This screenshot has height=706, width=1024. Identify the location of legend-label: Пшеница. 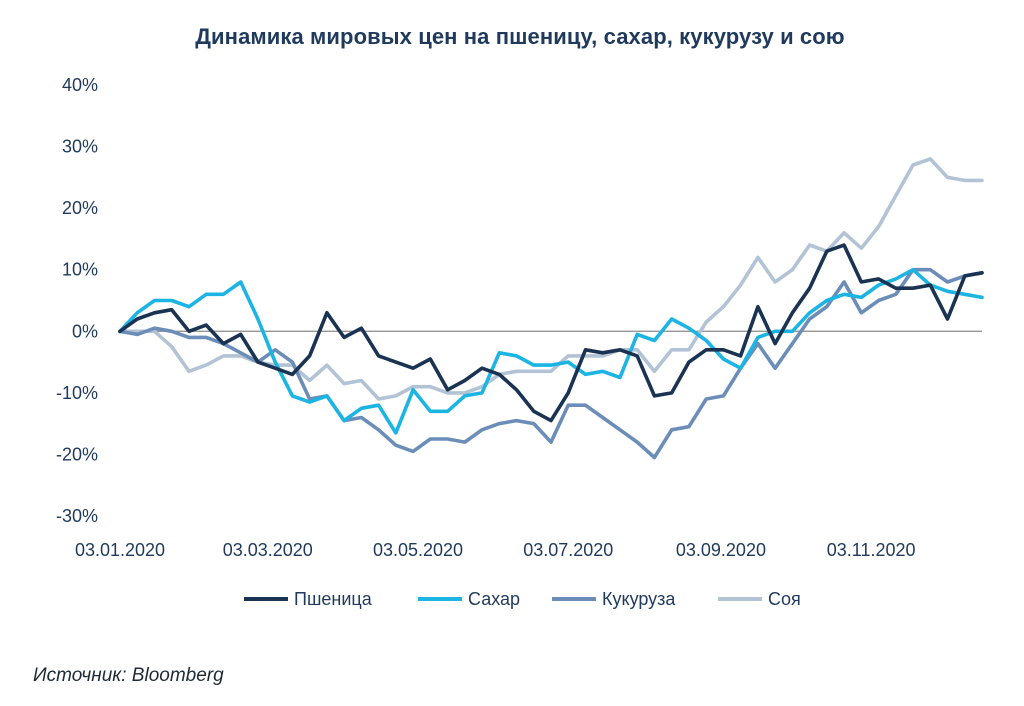
(333, 599).